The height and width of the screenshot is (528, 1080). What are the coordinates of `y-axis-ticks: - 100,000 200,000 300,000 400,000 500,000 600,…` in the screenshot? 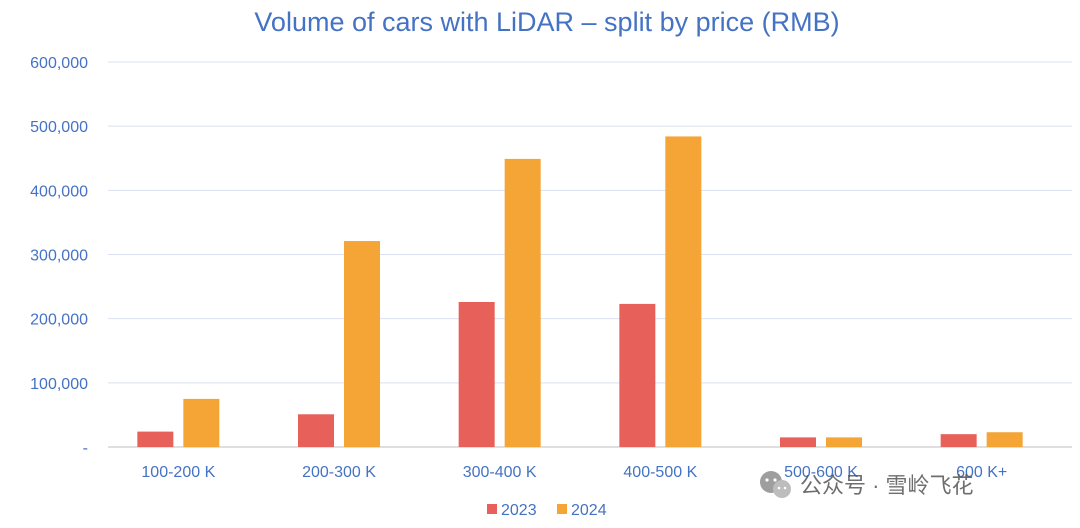 It's located at (59, 256).